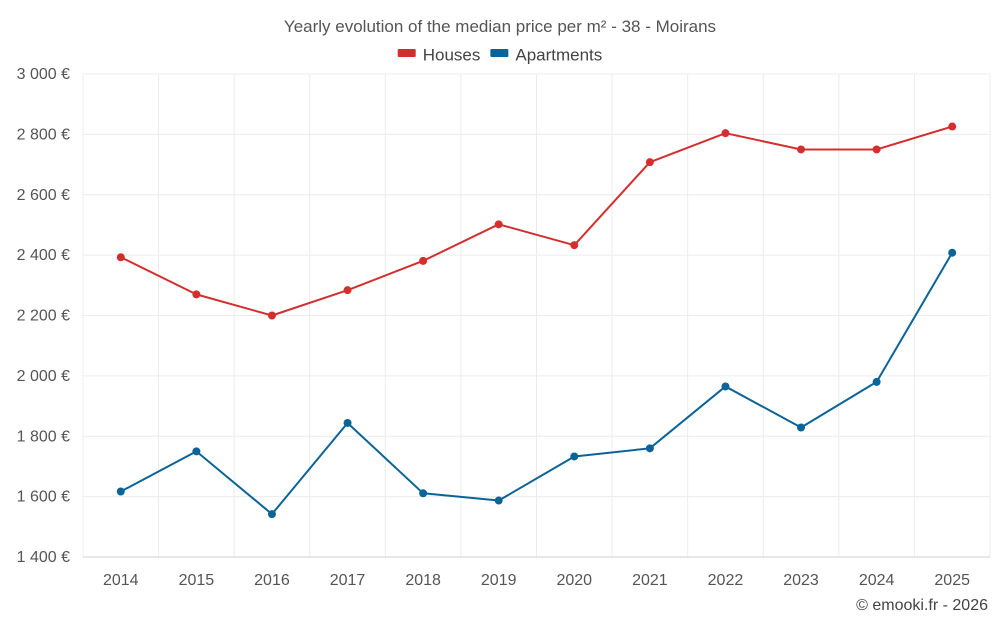  I want to click on y-tick-label: 3 000 €, so click(43, 74).